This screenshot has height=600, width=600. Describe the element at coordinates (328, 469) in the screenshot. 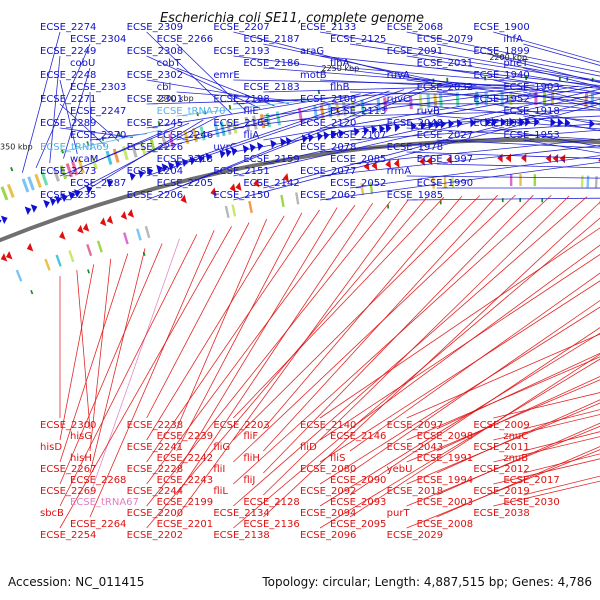

I see `gene-label: ECSE_2080` at that location.